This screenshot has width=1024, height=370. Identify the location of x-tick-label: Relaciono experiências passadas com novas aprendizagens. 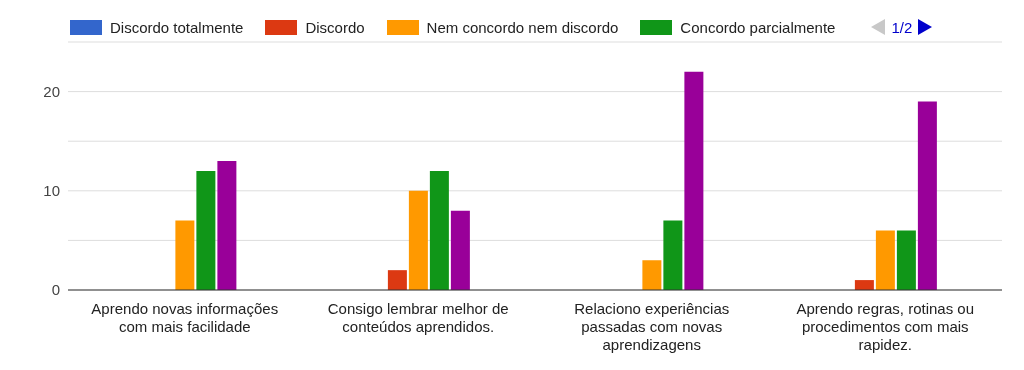
(652, 326).